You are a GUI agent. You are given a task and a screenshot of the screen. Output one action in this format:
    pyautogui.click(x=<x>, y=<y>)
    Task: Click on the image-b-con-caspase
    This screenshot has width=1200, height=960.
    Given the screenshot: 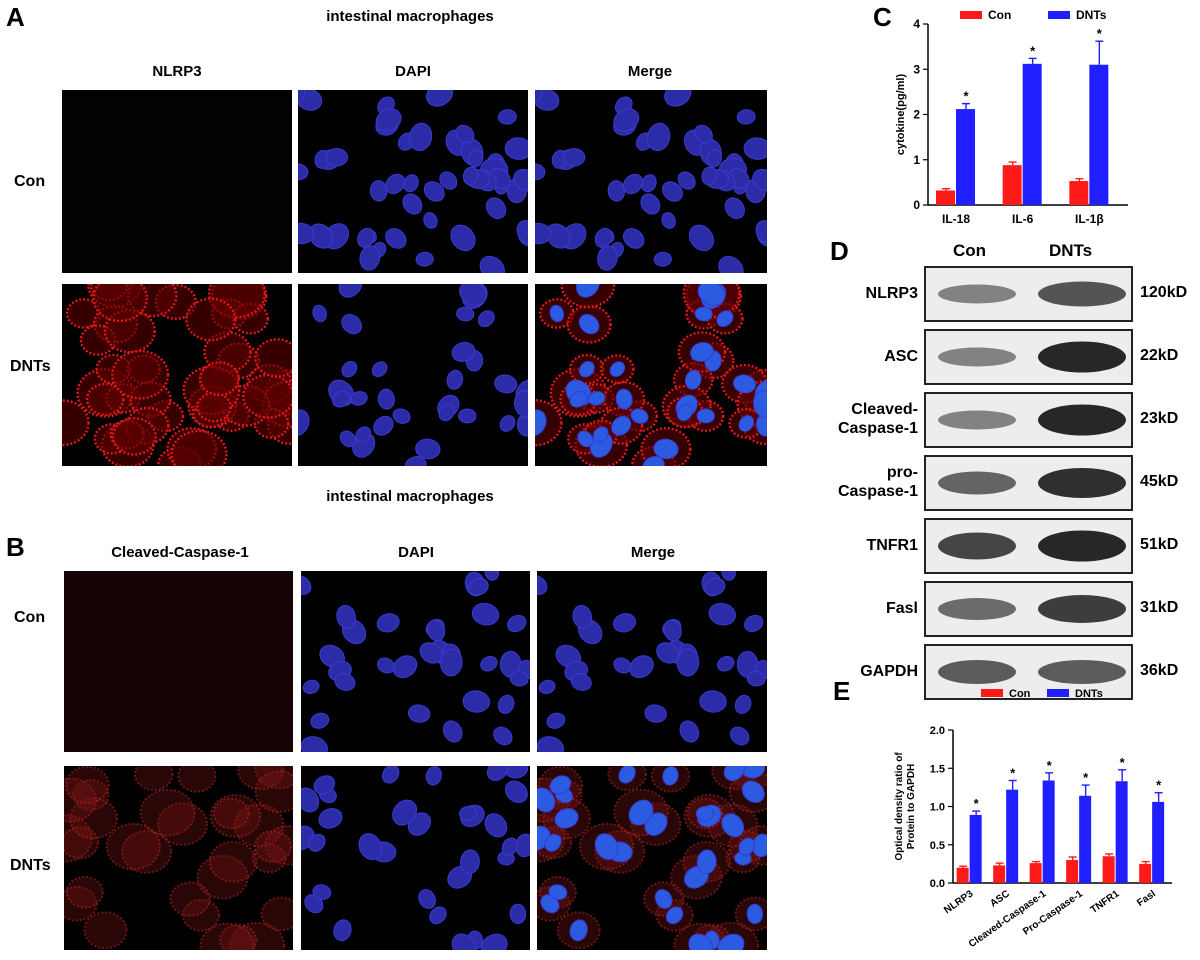 What is the action you would take?
    pyautogui.click(x=178, y=661)
    